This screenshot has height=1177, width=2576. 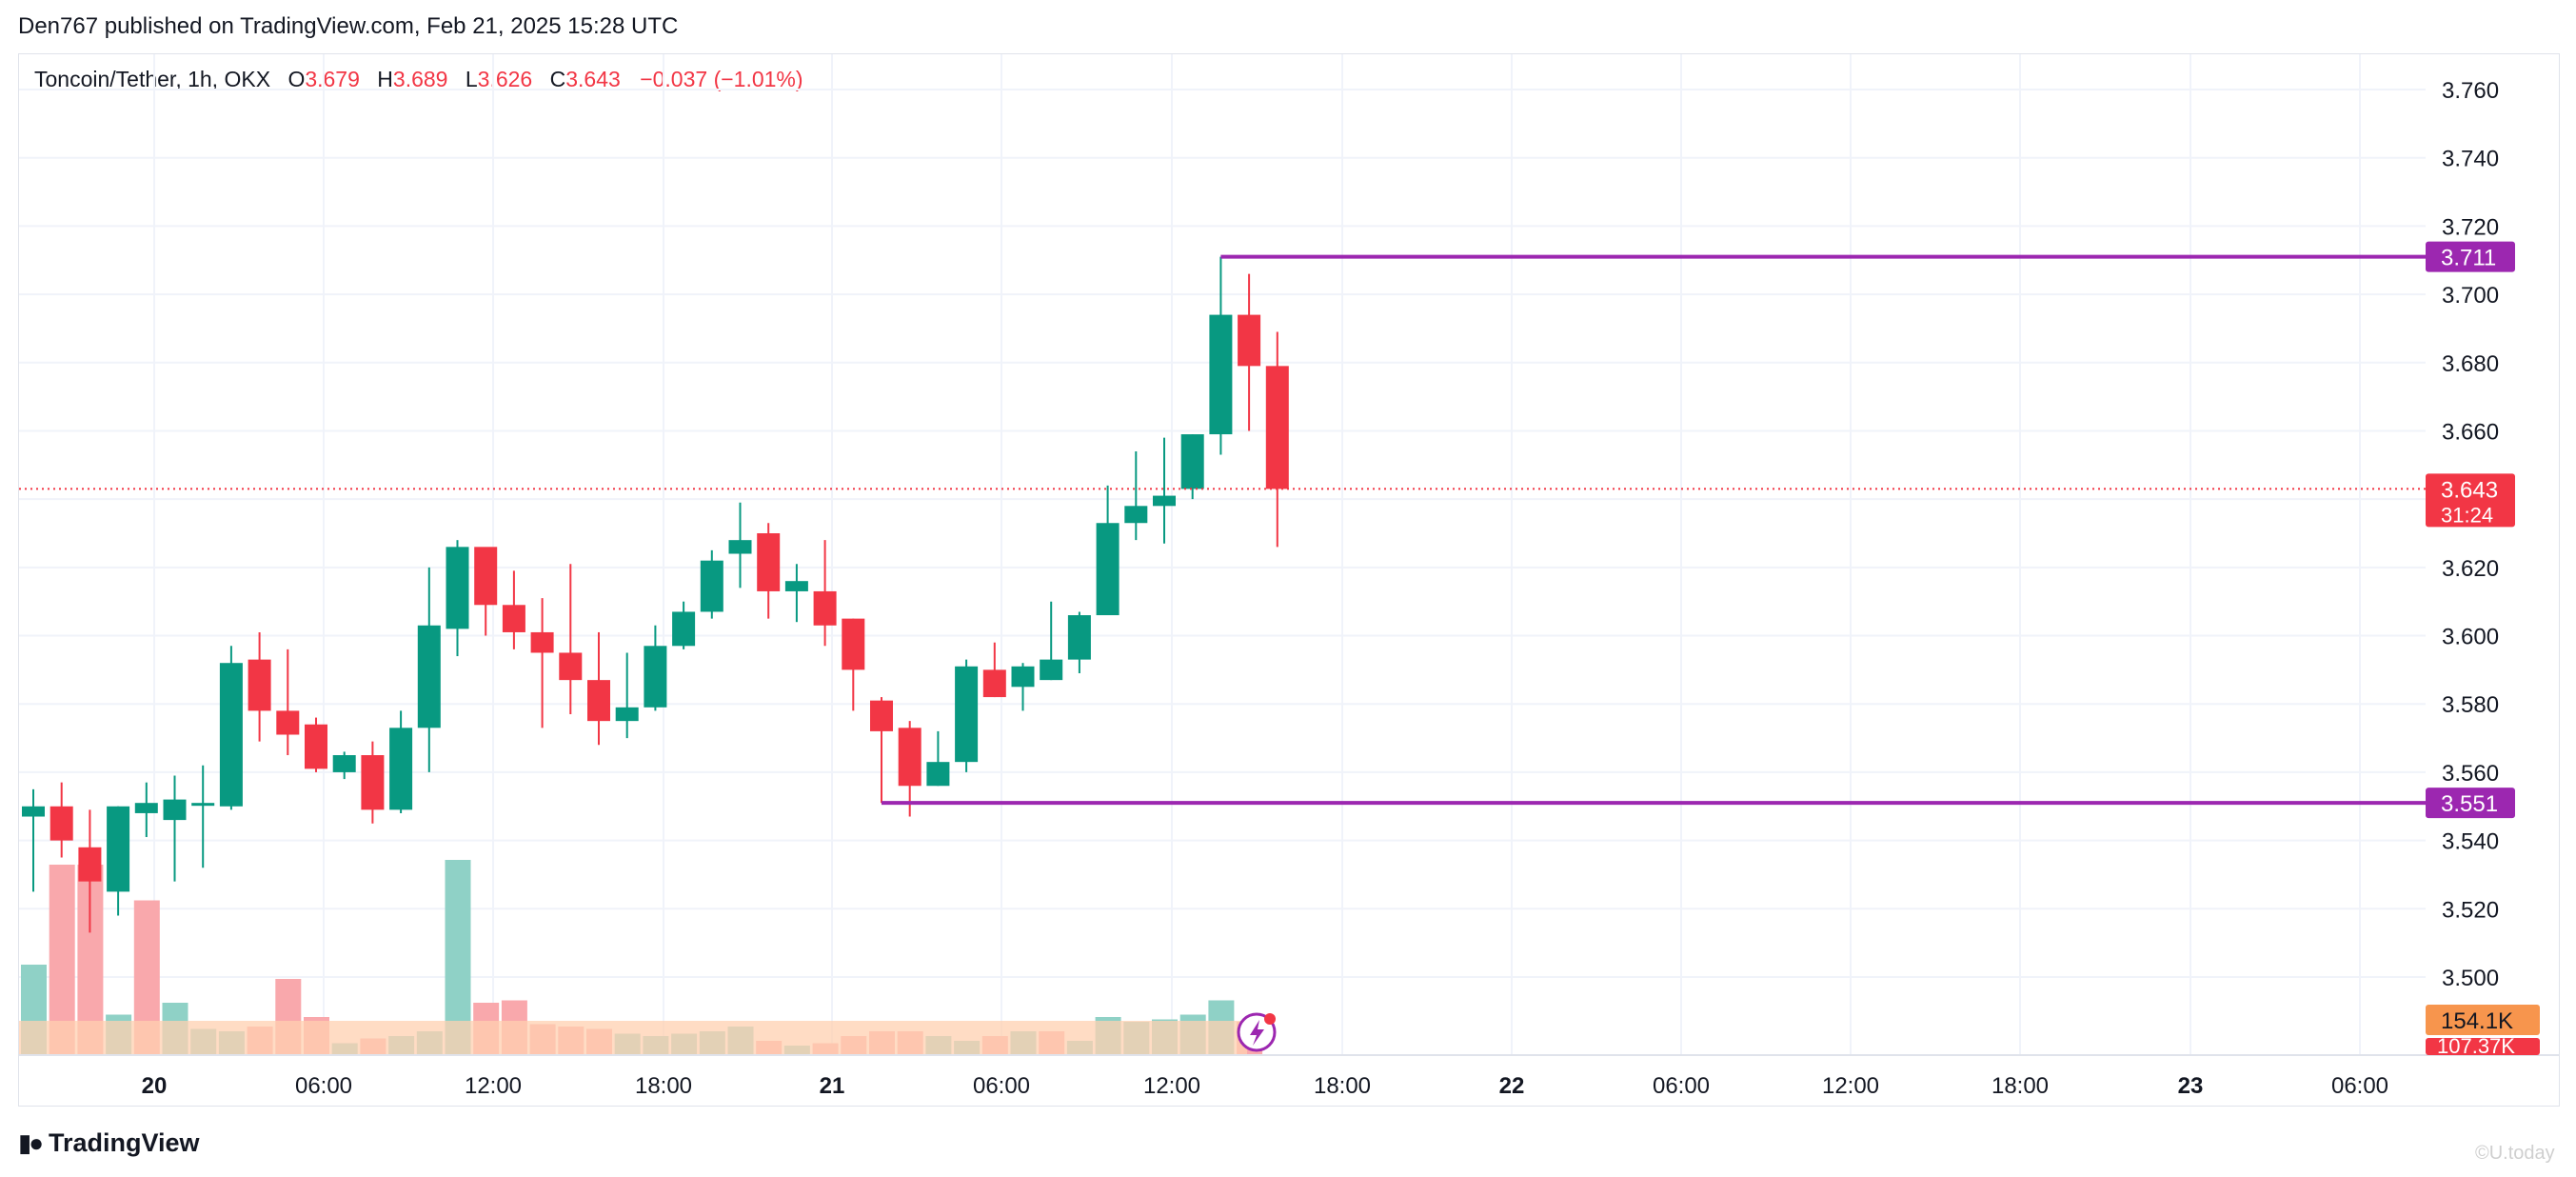 I want to click on x-tick-label: 21, so click(x=832, y=1086).